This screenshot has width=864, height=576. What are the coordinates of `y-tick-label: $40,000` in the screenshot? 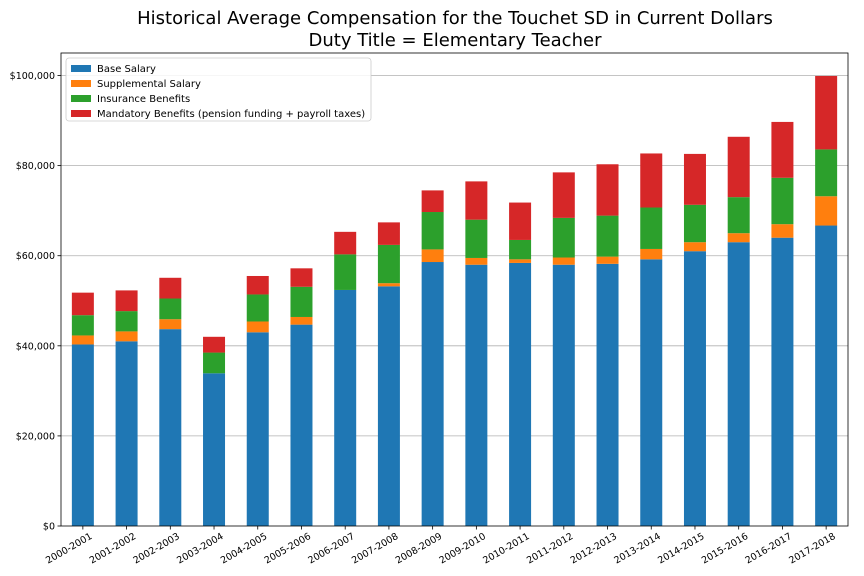 It's located at (35, 346).